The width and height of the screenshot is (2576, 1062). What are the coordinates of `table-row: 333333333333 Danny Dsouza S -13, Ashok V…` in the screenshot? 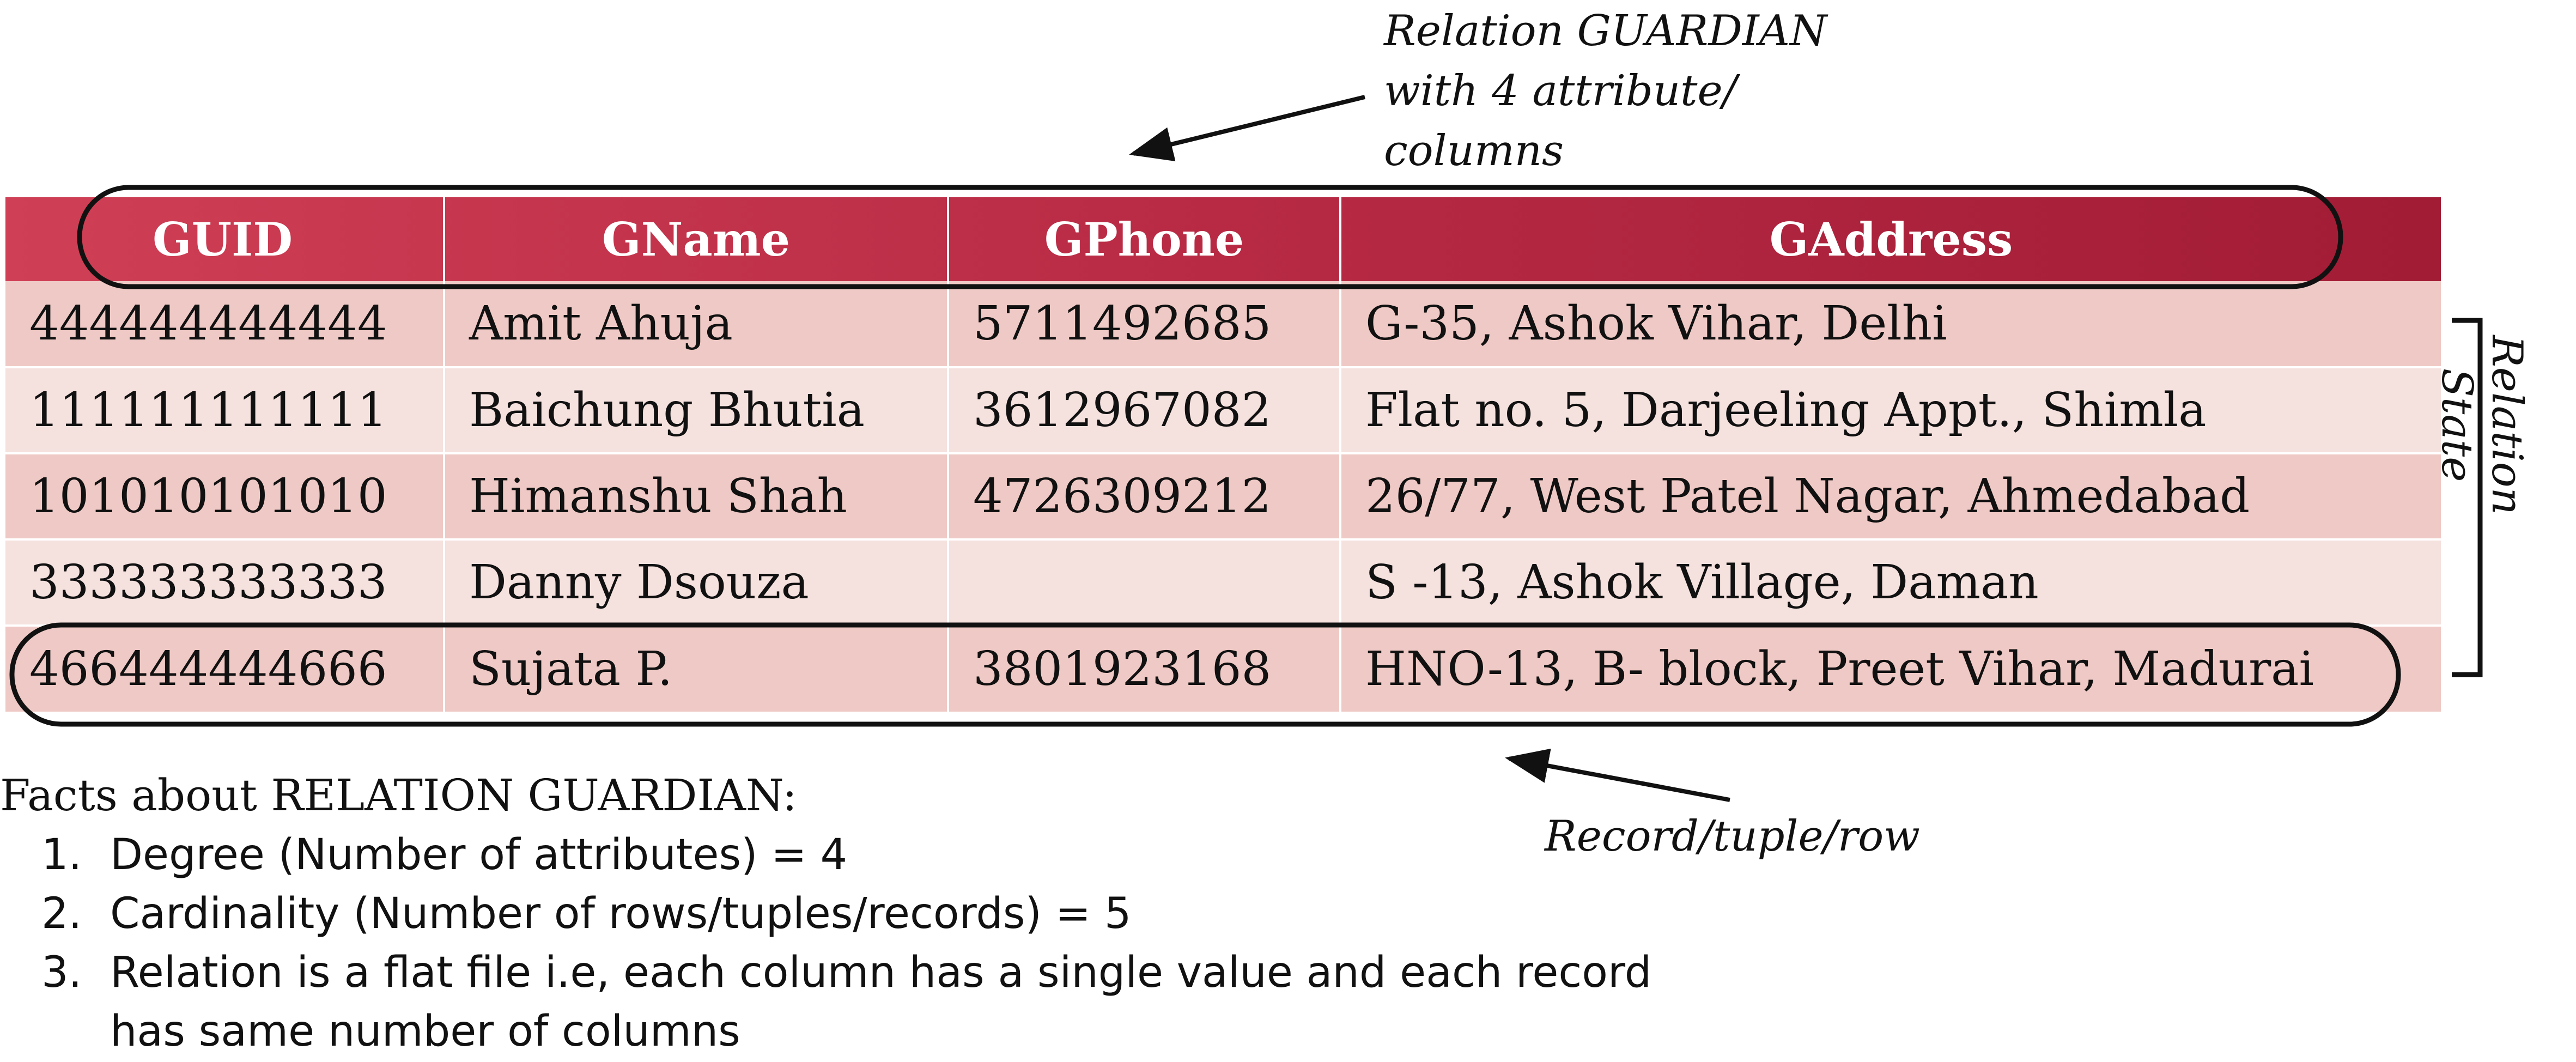 It's located at (1223, 582).